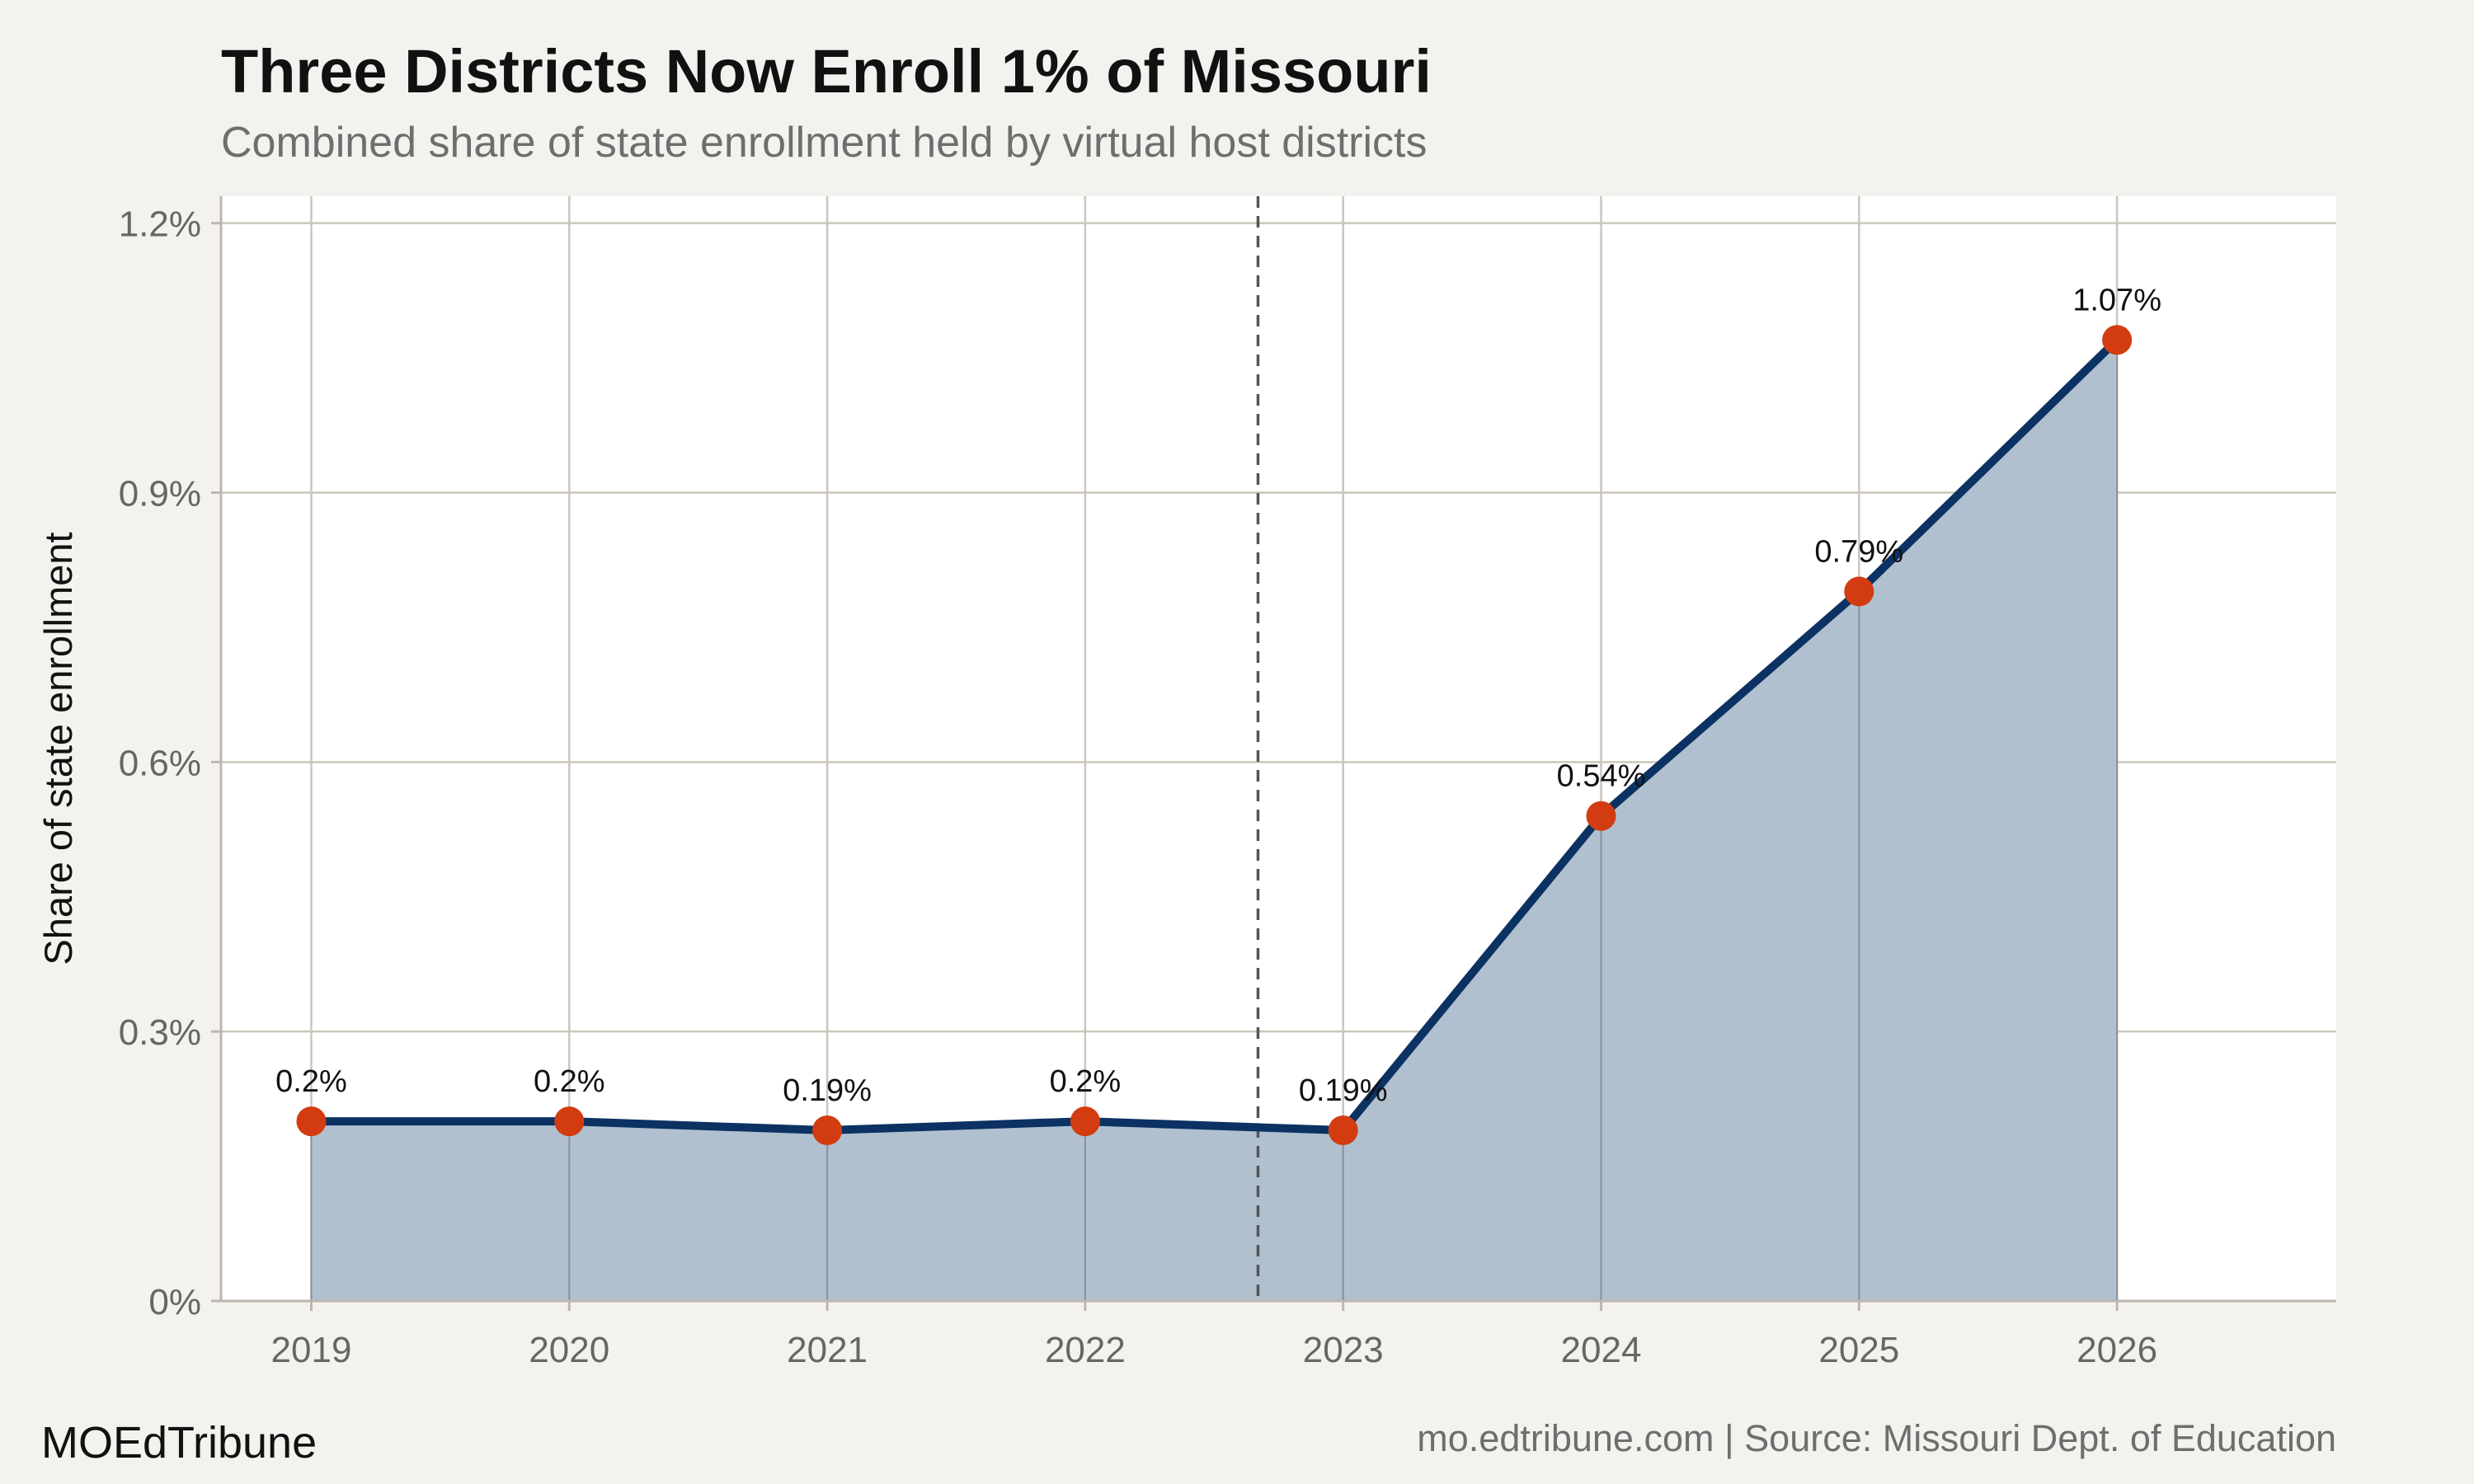  I want to click on x-tick-label: 2023, so click(1343, 1350).